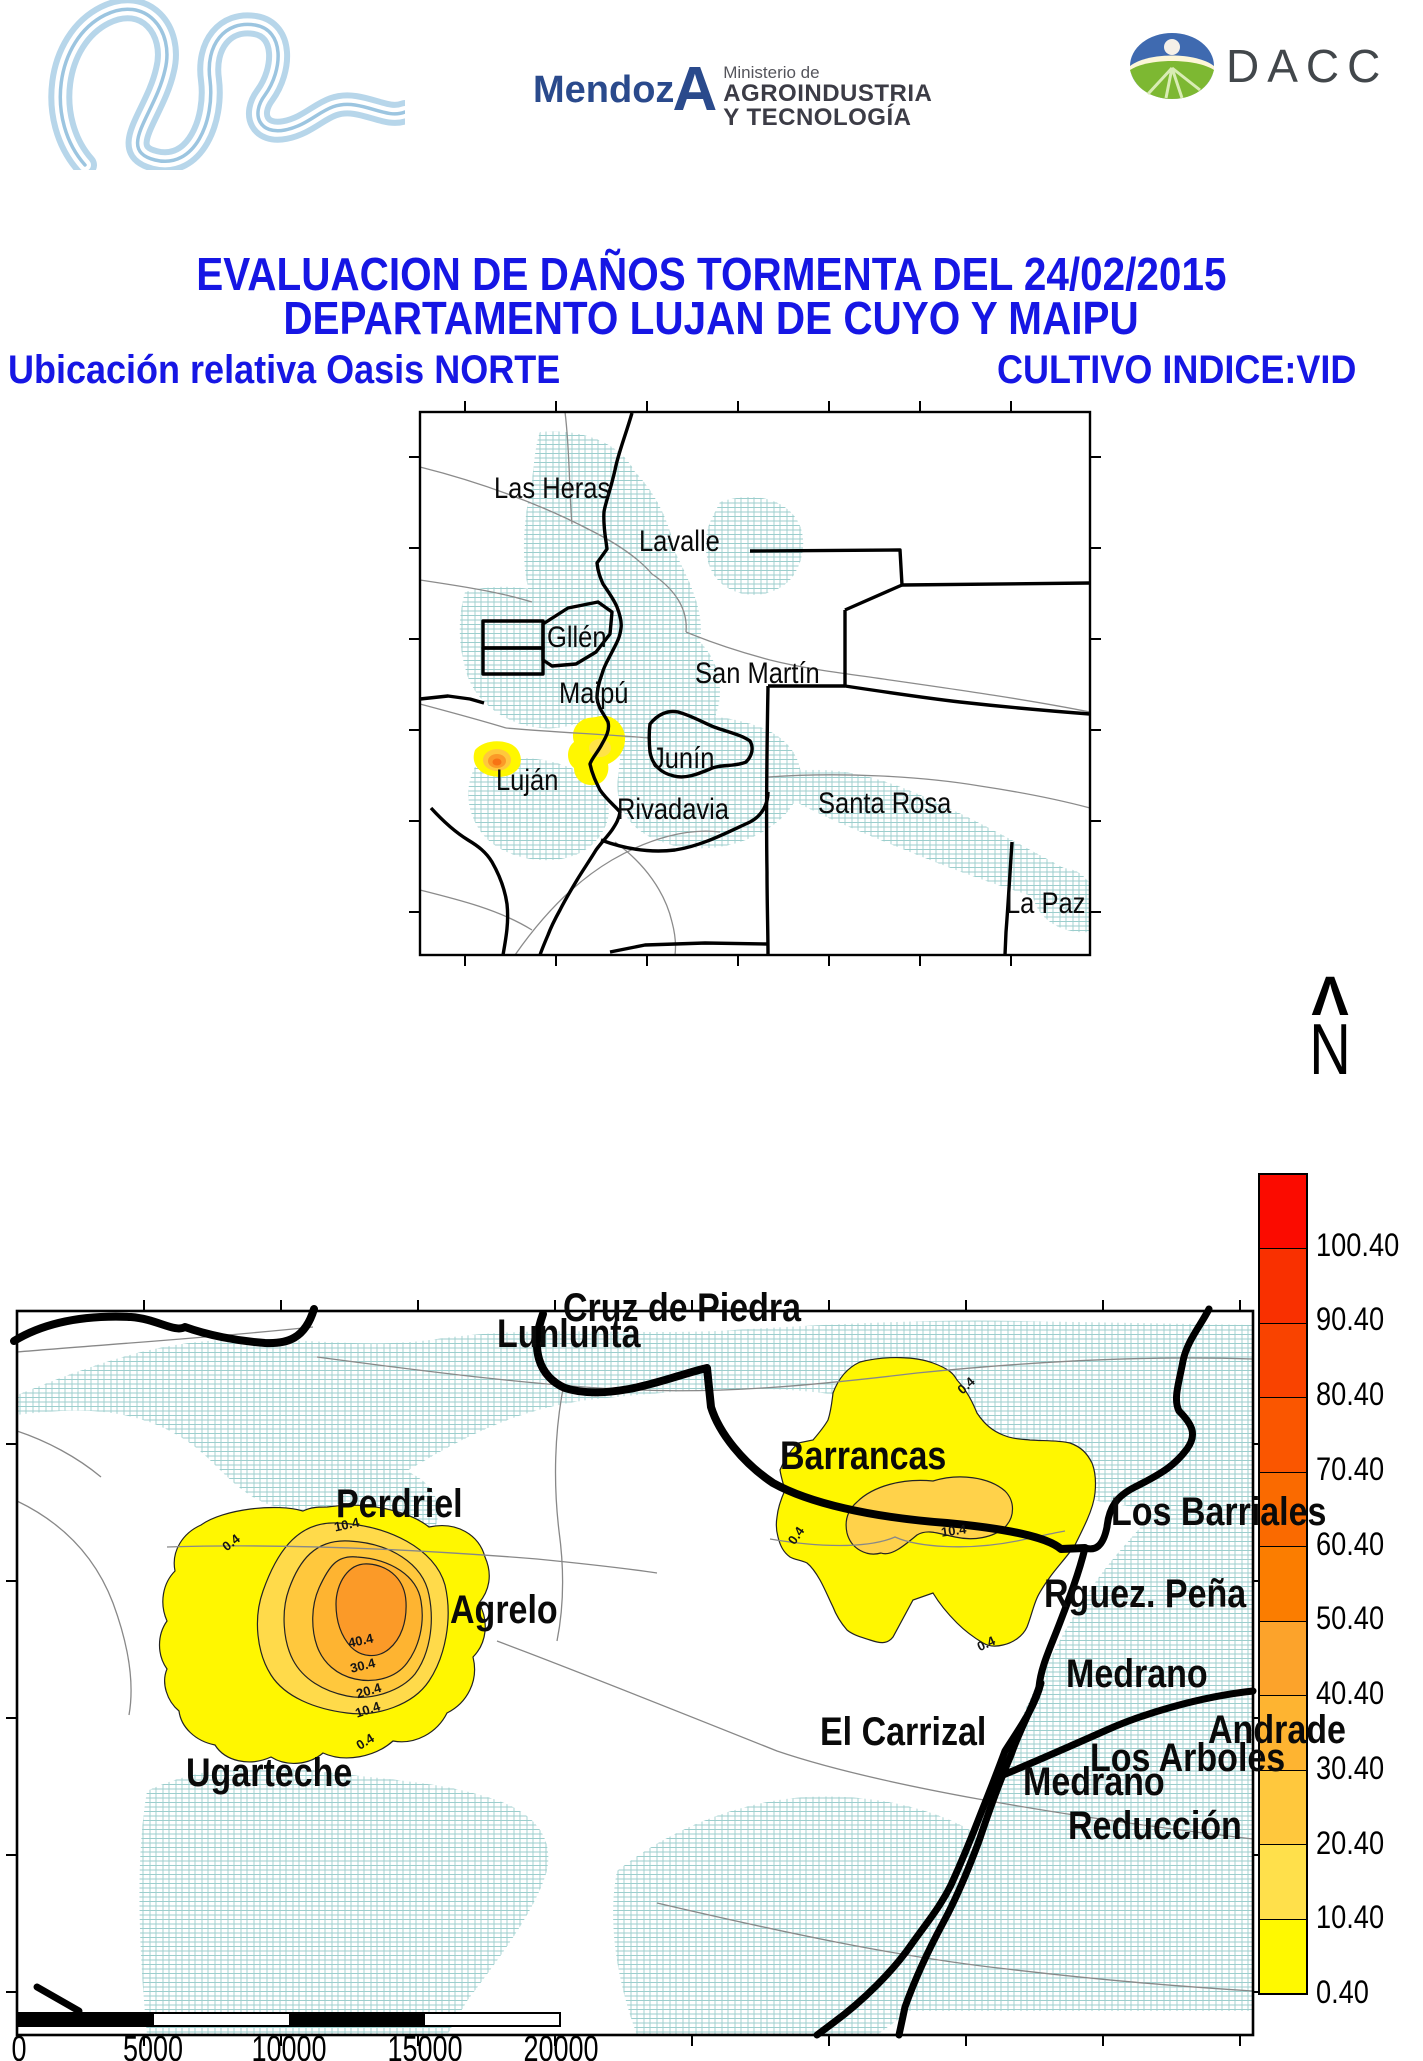 This screenshot has width=1423, height=2061. What do you see at coordinates (552, 488) in the screenshot?
I see `region-label-las-heras: Las Heras` at bounding box center [552, 488].